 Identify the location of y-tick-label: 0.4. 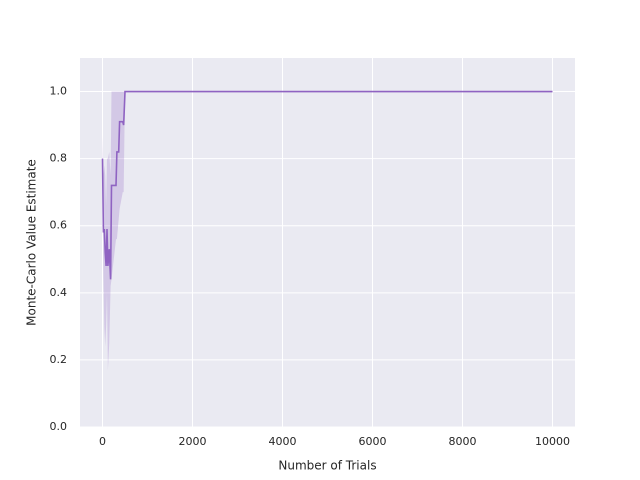
(59, 292).